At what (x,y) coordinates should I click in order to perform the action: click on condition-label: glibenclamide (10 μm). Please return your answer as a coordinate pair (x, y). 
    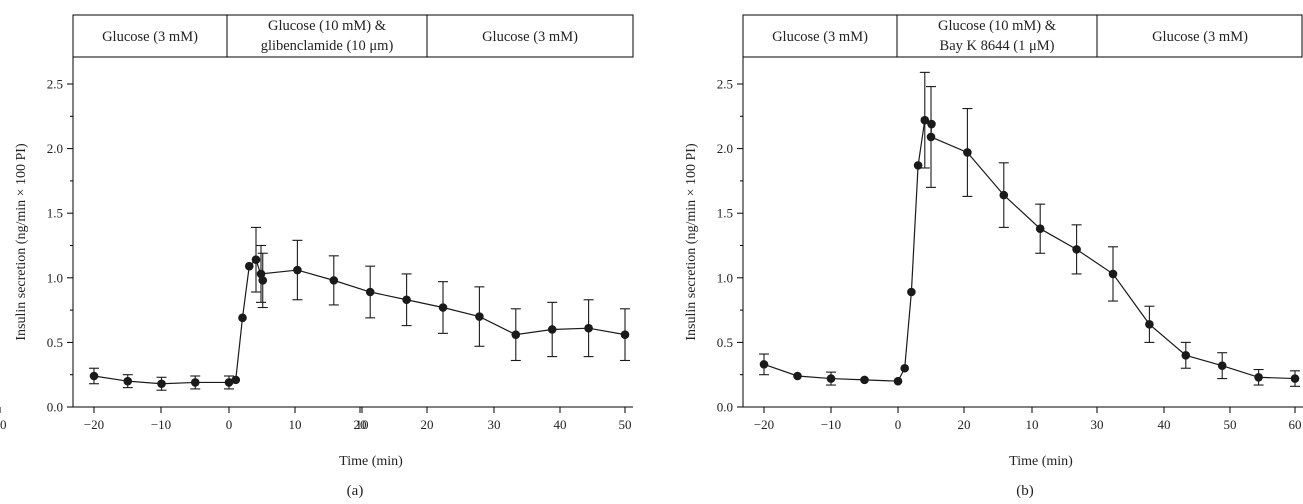
    Looking at the image, I should click on (327, 46).